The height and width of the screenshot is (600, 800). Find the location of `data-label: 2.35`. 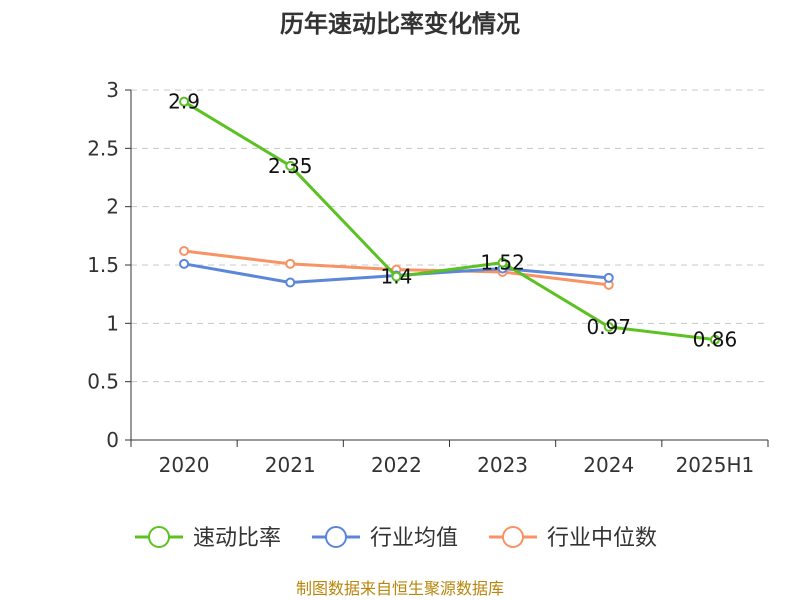

data-label: 2.35 is located at coordinates (290, 166).